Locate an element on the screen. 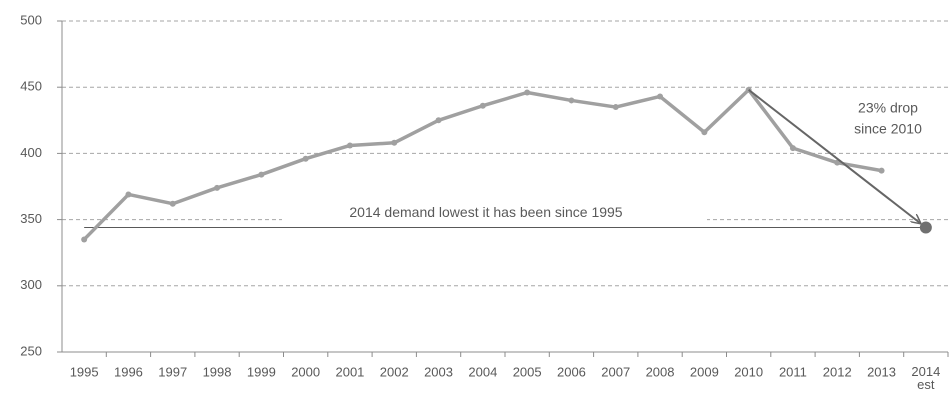 This screenshot has height=407, width=950. estimate-point is located at coordinates (925, 227).